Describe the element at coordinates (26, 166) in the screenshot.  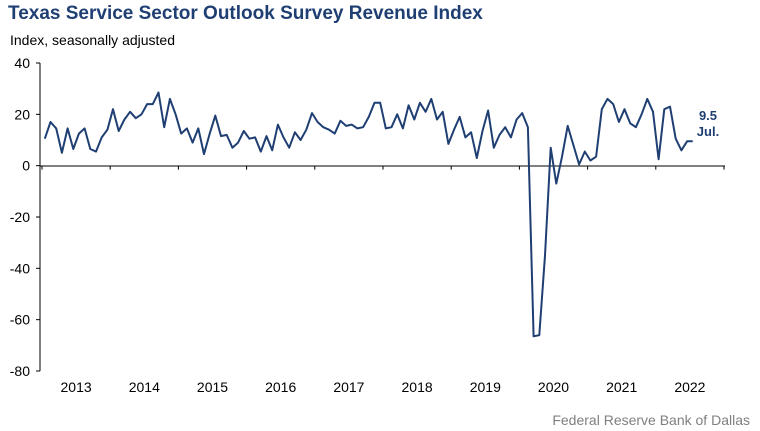
I see `y-tick-label: 0` at that location.